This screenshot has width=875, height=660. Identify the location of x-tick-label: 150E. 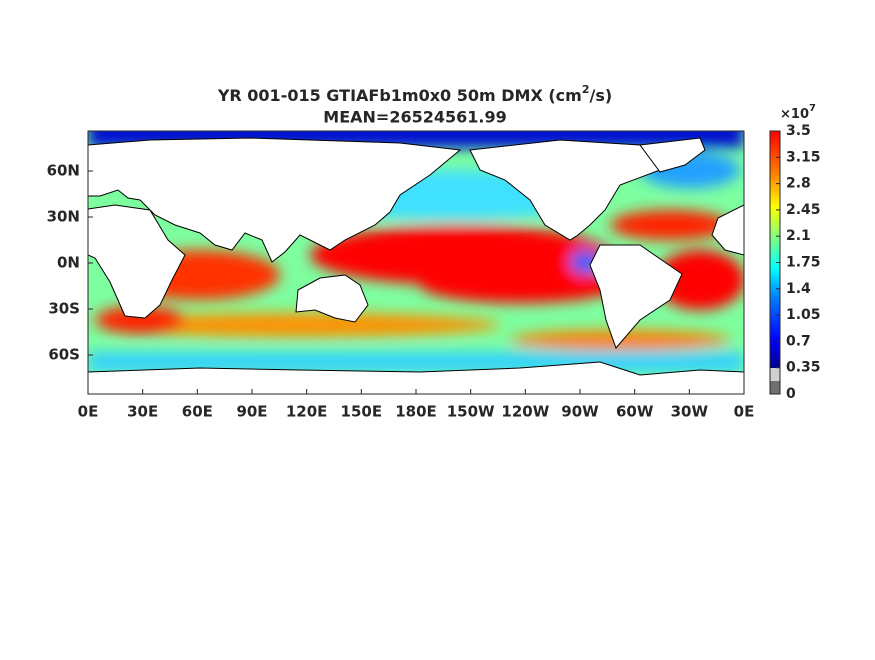
(362, 412).